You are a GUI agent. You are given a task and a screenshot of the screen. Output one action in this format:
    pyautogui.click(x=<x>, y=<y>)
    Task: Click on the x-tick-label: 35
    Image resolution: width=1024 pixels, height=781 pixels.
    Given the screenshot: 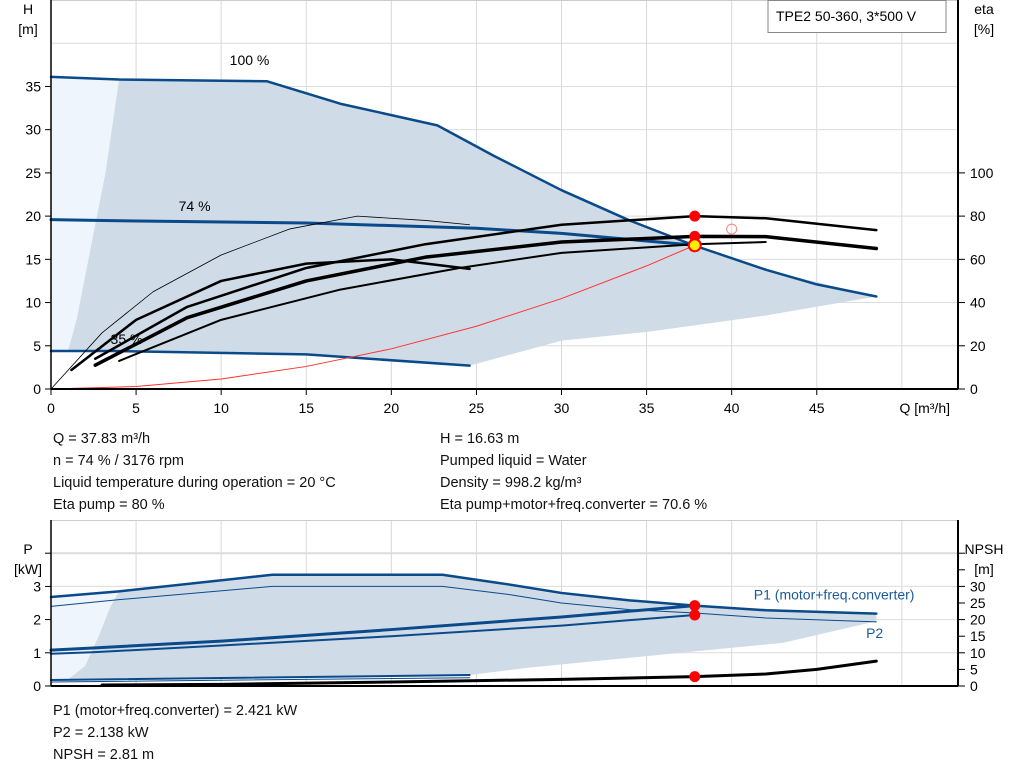 What is the action you would take?
    pyautogui.click(x=647, y=408)
    